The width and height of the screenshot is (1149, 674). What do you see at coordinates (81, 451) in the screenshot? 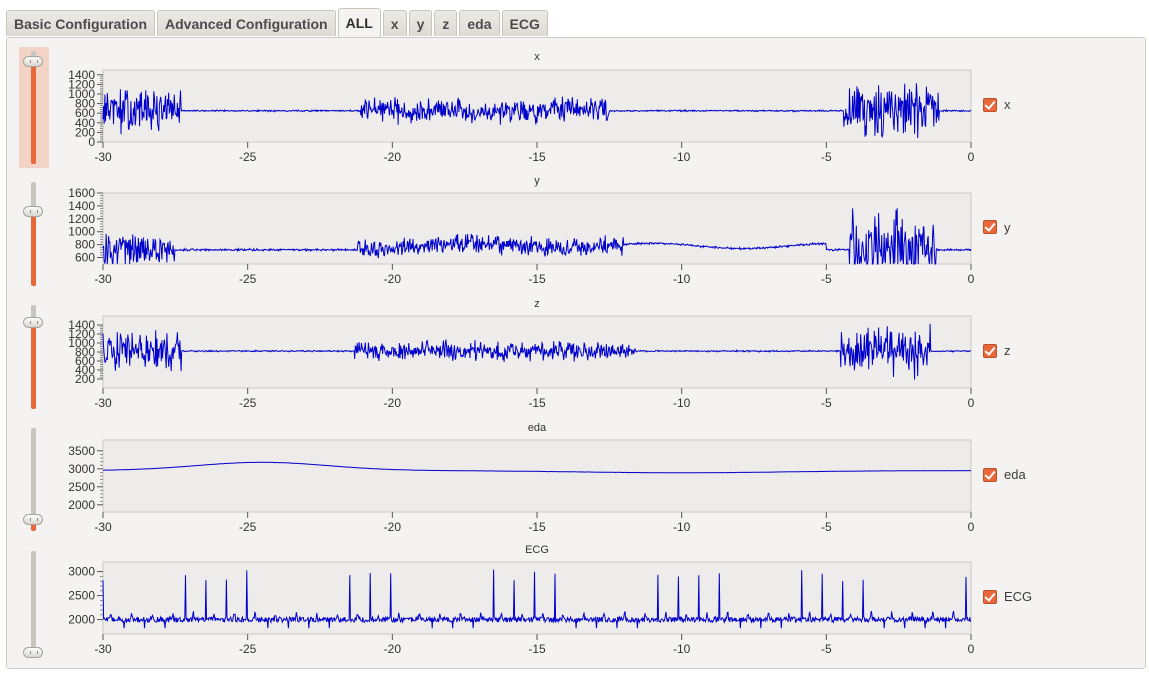
I see `y-tick-label: 3500` at bounding box center [81, 451].